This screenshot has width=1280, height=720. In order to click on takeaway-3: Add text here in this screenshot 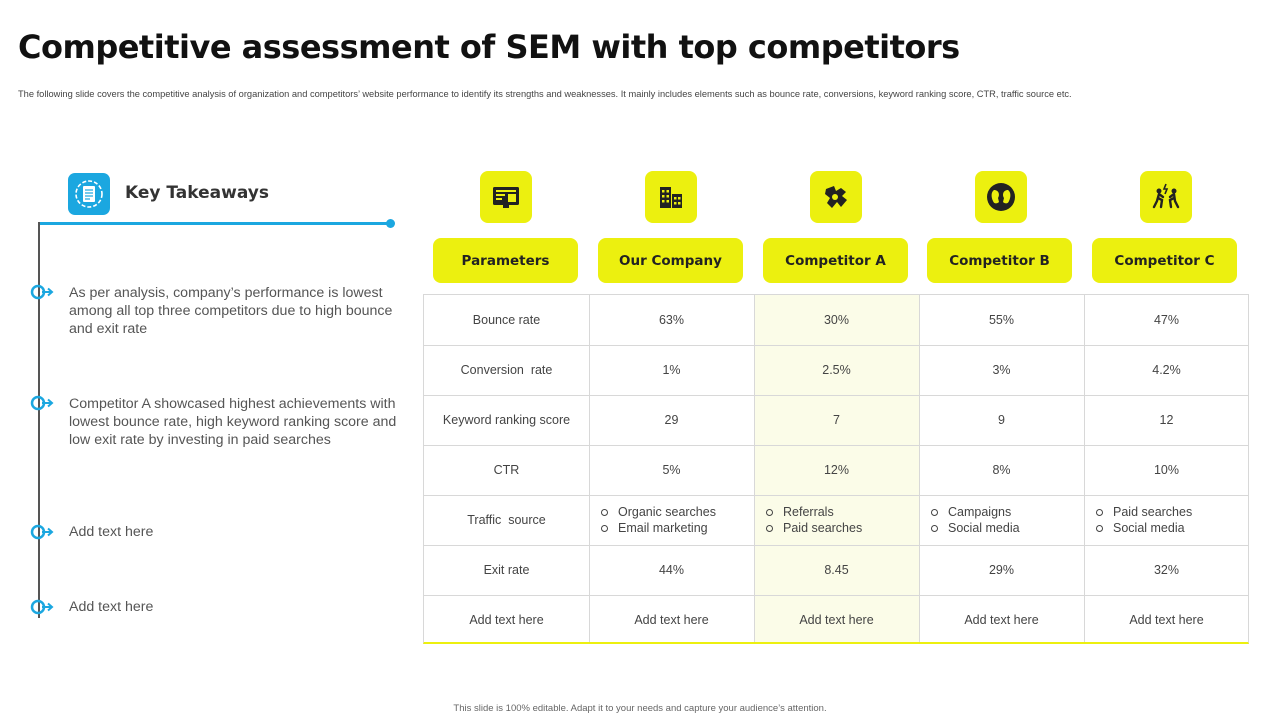, I will do `click(111, 532)`.